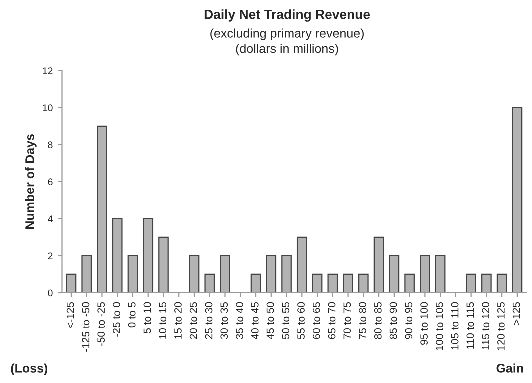 This screenshot has width=532, height=383. What do you see at coordinates (132, 315) in the screenshot?
I see `x-tick-label: 0 to 5` at bounding box center [132, 315].